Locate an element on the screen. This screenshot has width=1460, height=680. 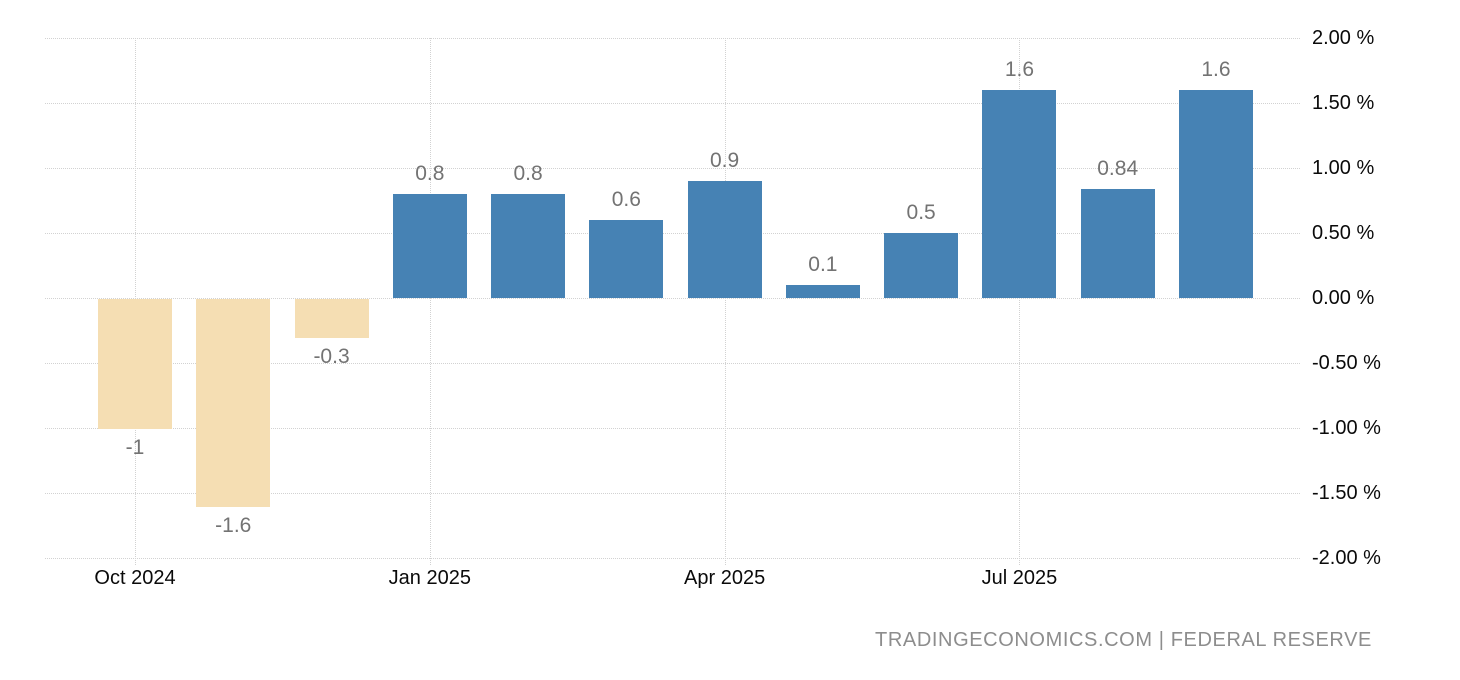
y-axis-tick-label: -1.50 % is located at coordinates (1346, 493).